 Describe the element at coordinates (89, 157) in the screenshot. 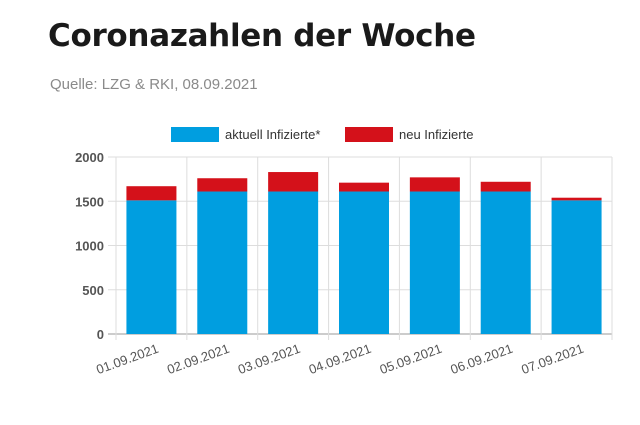

I see `y-tick-label: 2000` at that location.